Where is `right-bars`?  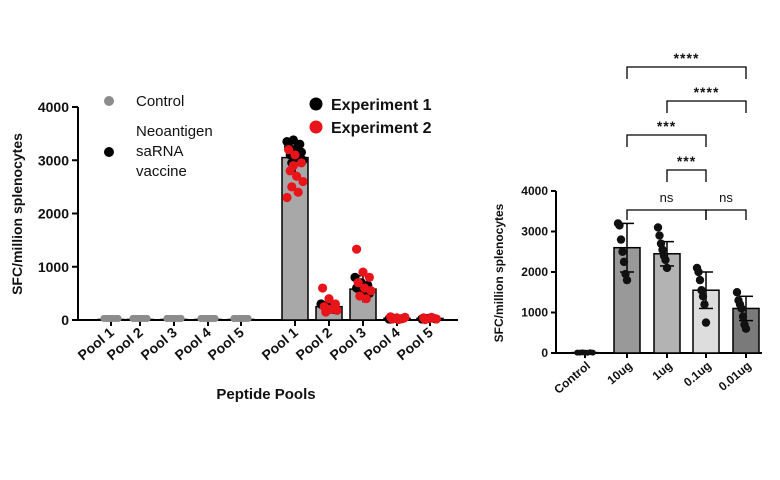 right-bars is located at coordinates (665, 288).